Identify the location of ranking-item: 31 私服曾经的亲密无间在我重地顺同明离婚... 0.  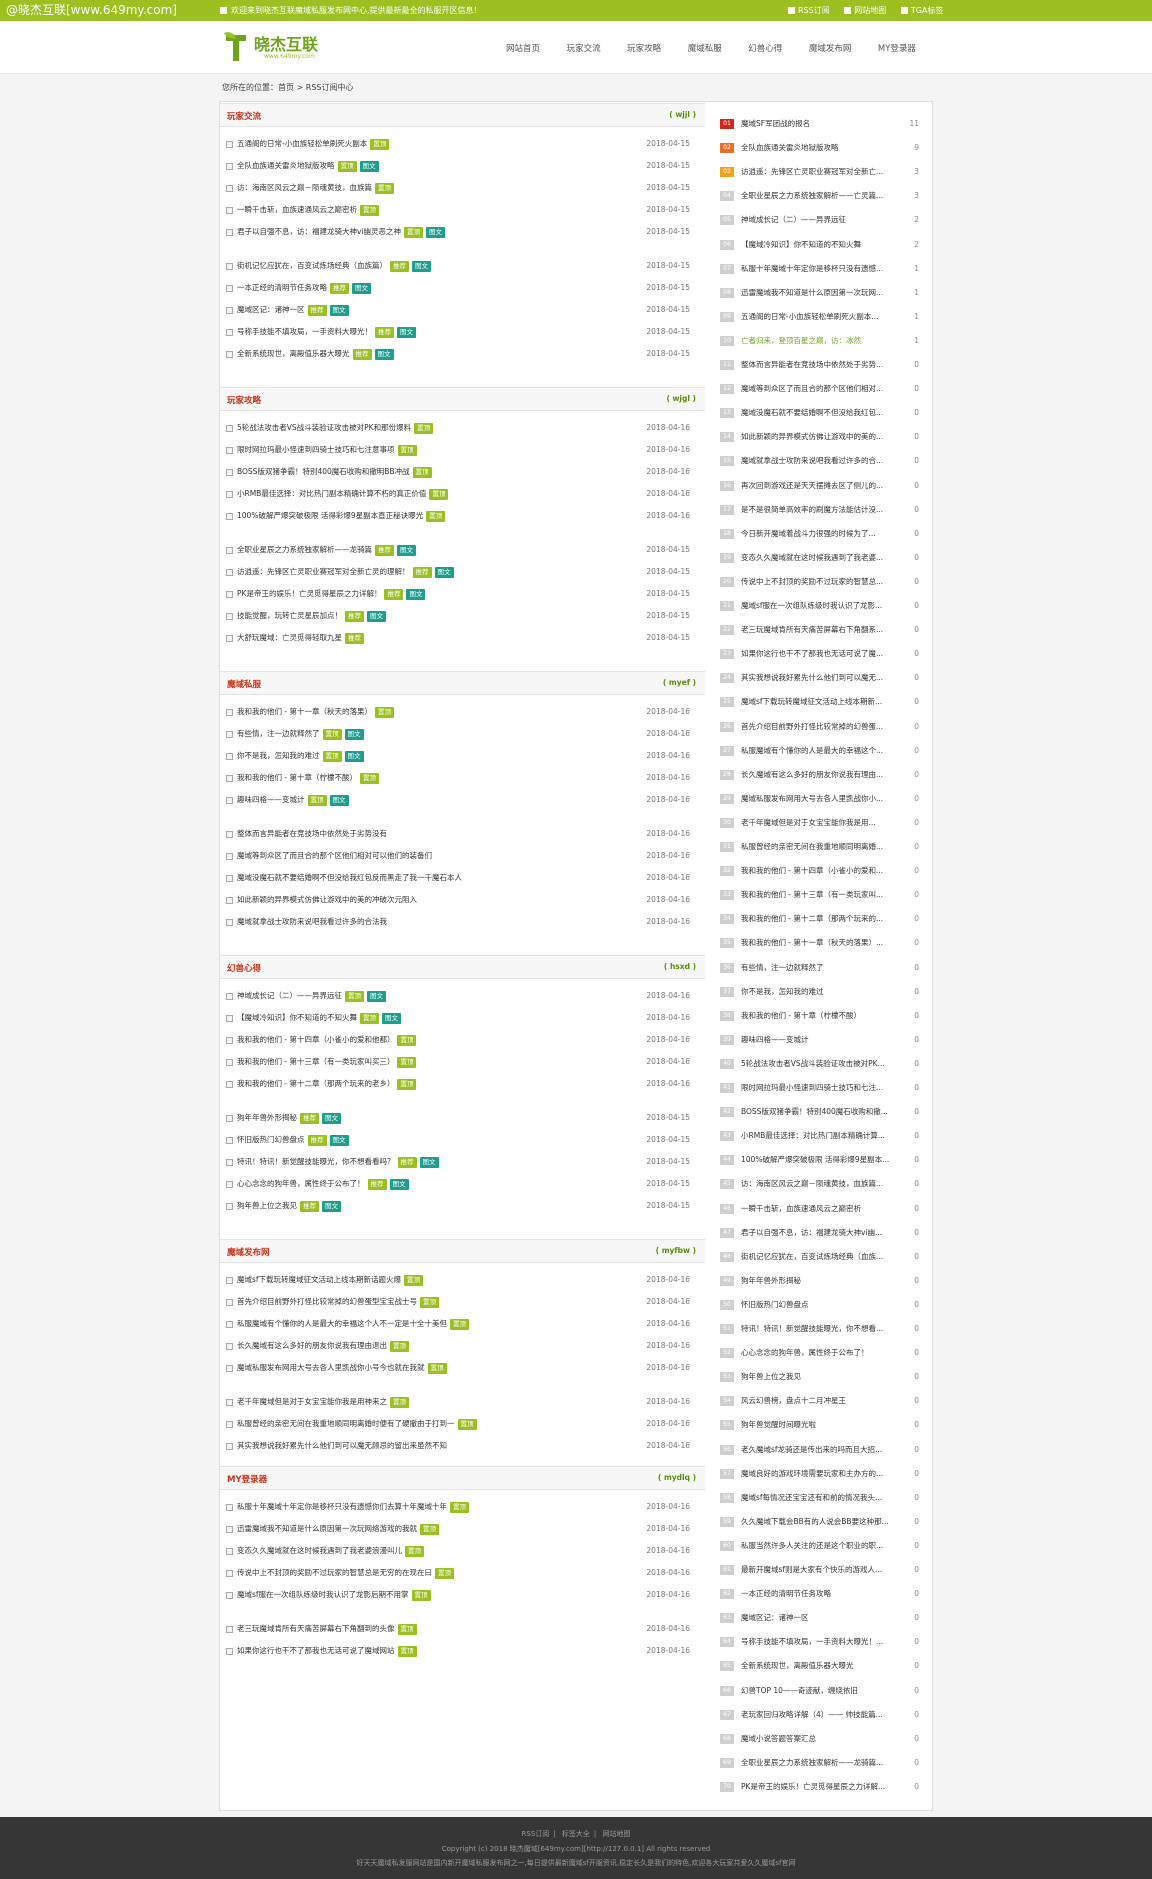
(821, 847).